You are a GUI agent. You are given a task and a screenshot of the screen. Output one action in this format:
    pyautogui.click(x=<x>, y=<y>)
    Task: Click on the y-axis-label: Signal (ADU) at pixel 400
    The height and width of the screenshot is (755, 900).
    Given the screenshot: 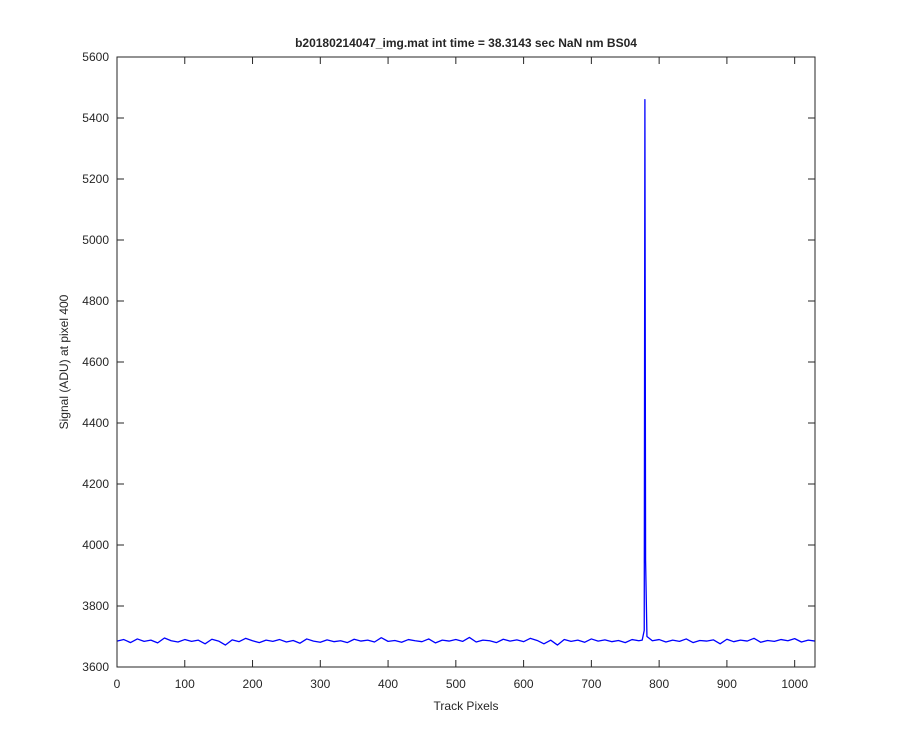 What is the action you would take?
    pyautogui.click(x=64, y=361)
    